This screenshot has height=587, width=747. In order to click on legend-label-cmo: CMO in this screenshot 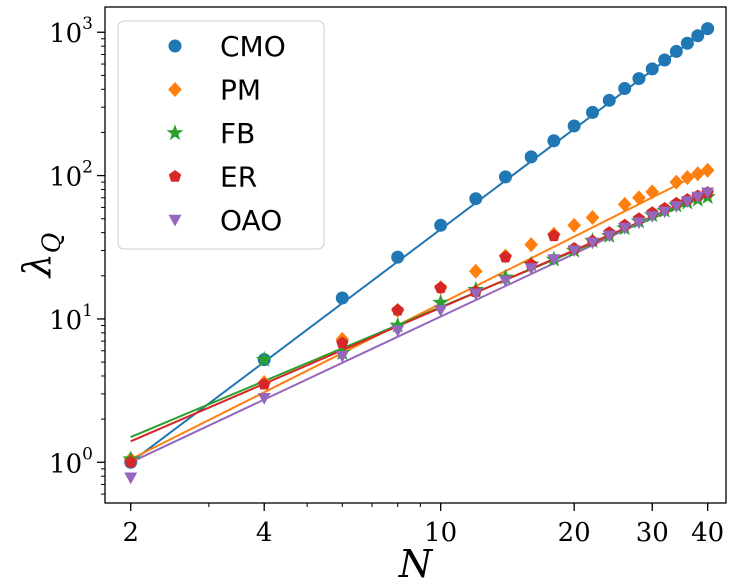, I will do `click(253, 46)`.